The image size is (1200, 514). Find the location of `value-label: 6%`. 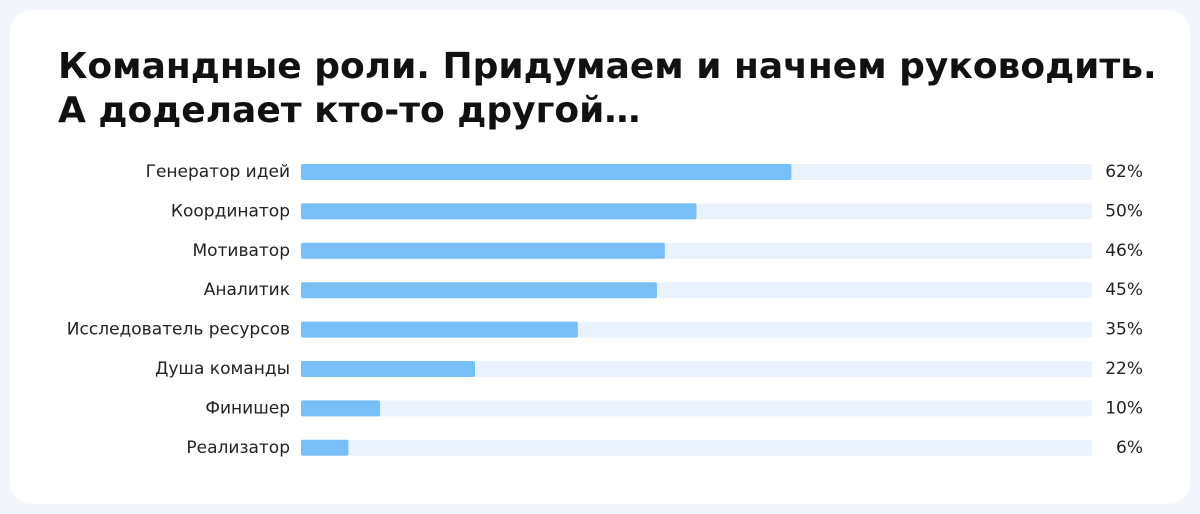

value-label: 6% is located at coordinates (1129, 448).